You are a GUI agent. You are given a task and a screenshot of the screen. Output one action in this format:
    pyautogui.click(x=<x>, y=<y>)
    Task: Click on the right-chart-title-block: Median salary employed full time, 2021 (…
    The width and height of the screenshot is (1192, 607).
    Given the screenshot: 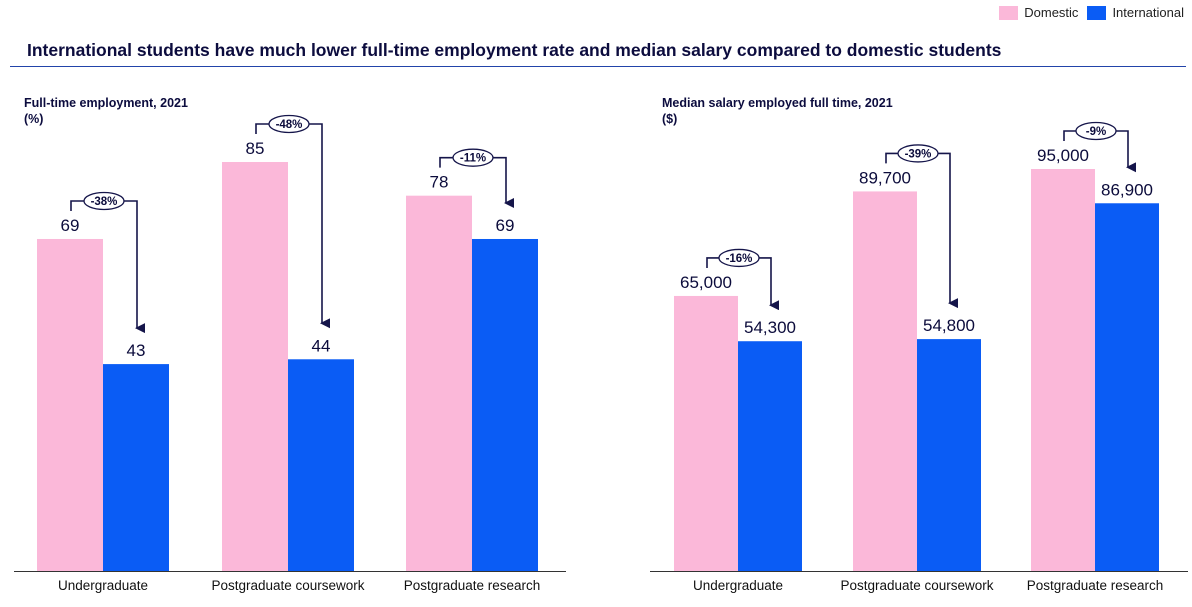 What is the action you would take?
    pyautogui.click(x=777, y=111)
    